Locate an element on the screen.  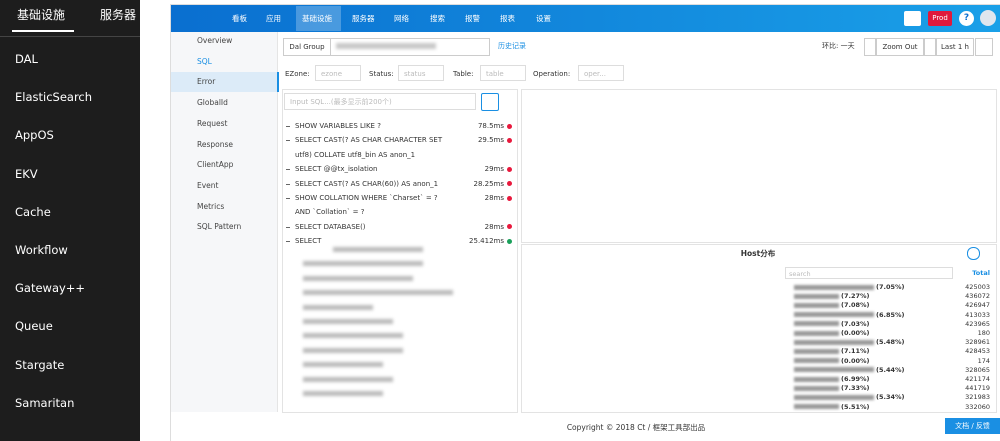
host-percent: (6.85%) is located at coordinates (890, 314).